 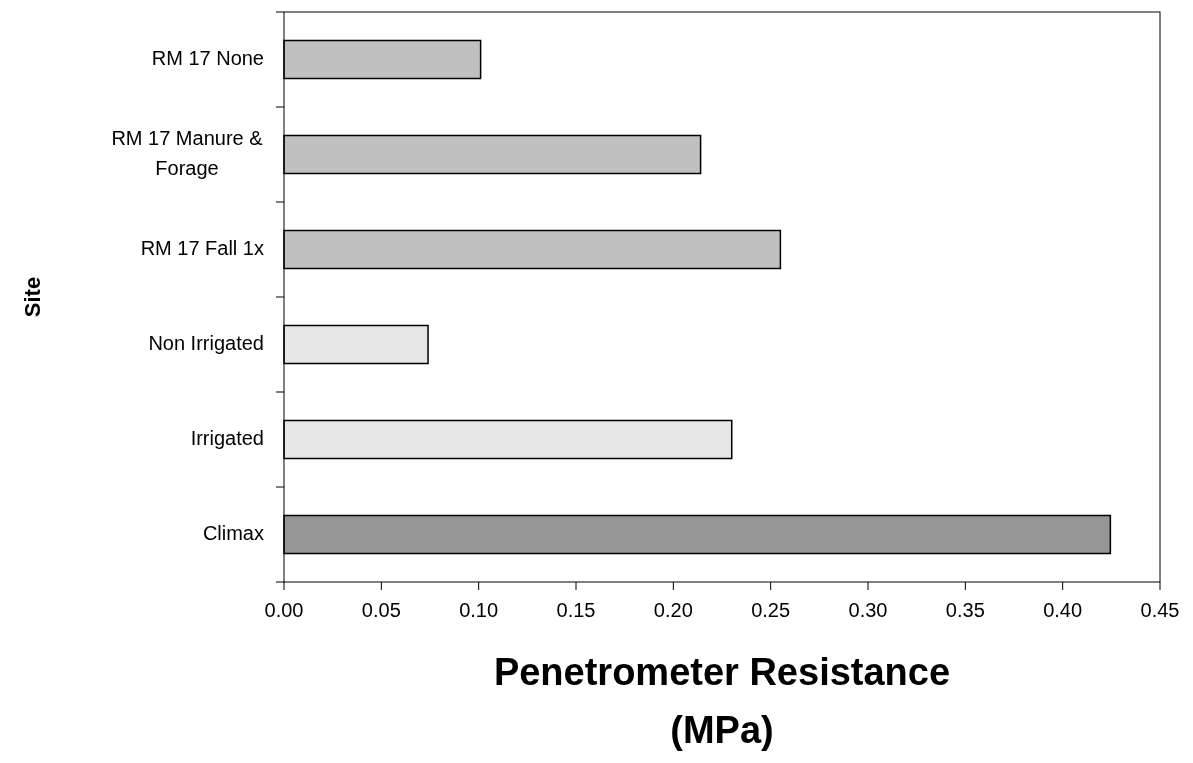 What do you see at coordinates (771, 610) in the screenshot?
I see `x-tick-label: 0.25` at bounding box center [771, 610].